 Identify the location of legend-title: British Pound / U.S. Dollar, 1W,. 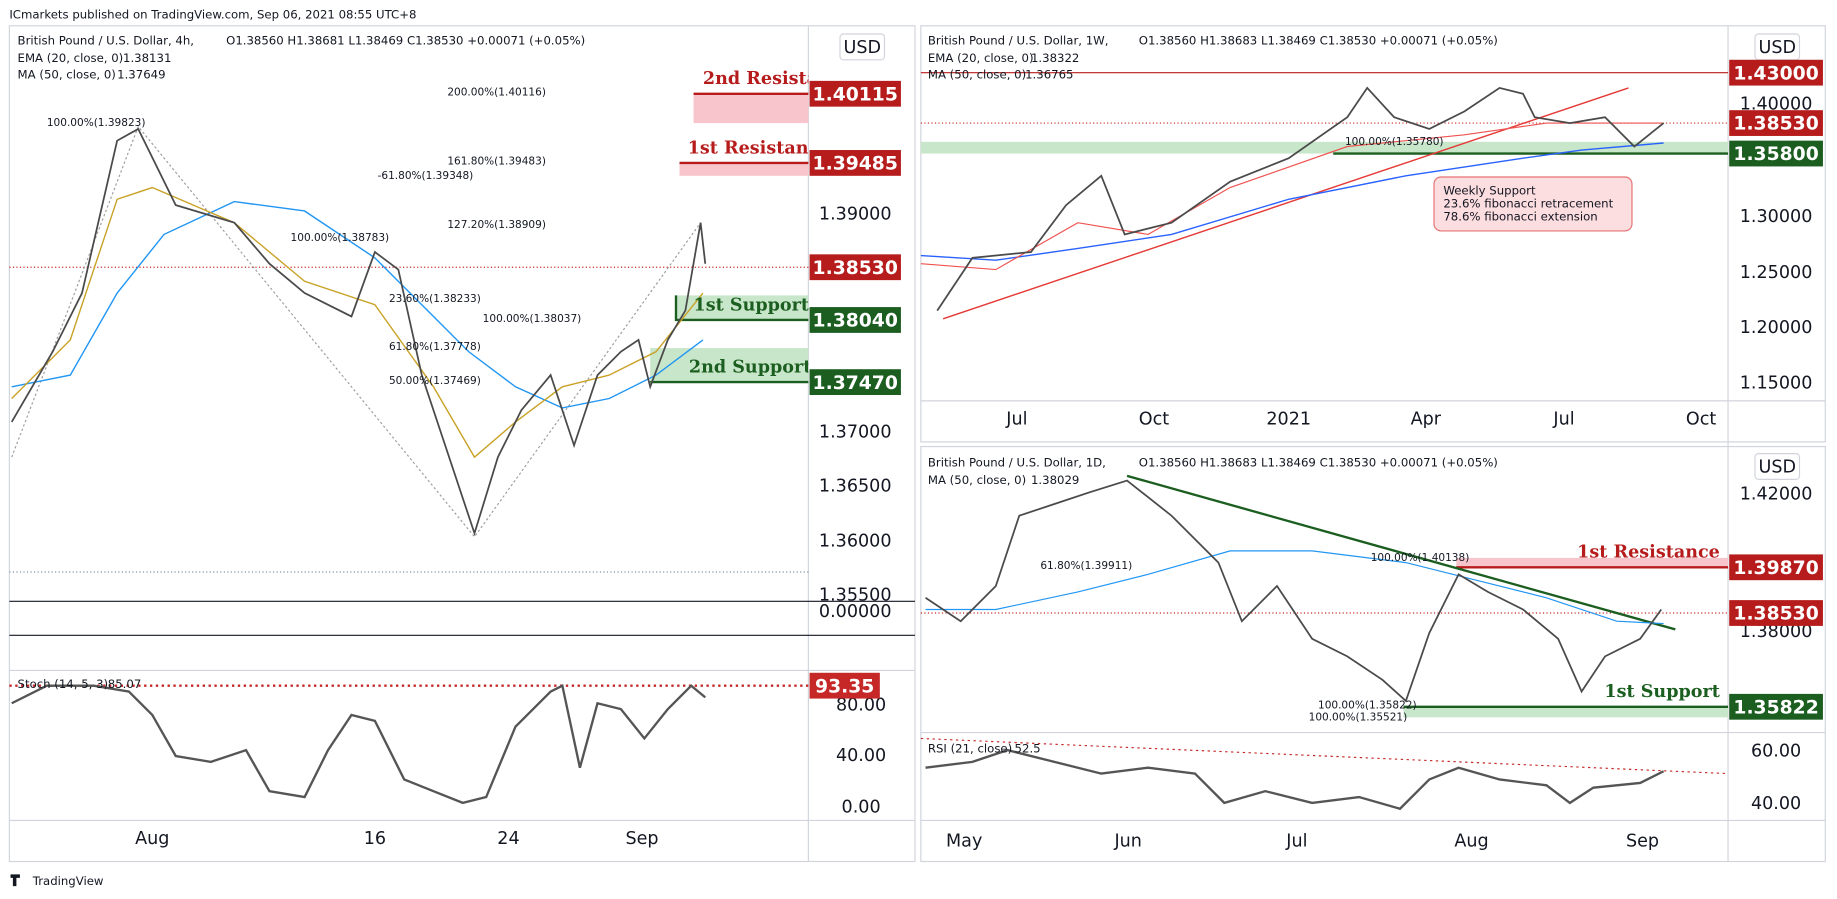
(1018, 41).